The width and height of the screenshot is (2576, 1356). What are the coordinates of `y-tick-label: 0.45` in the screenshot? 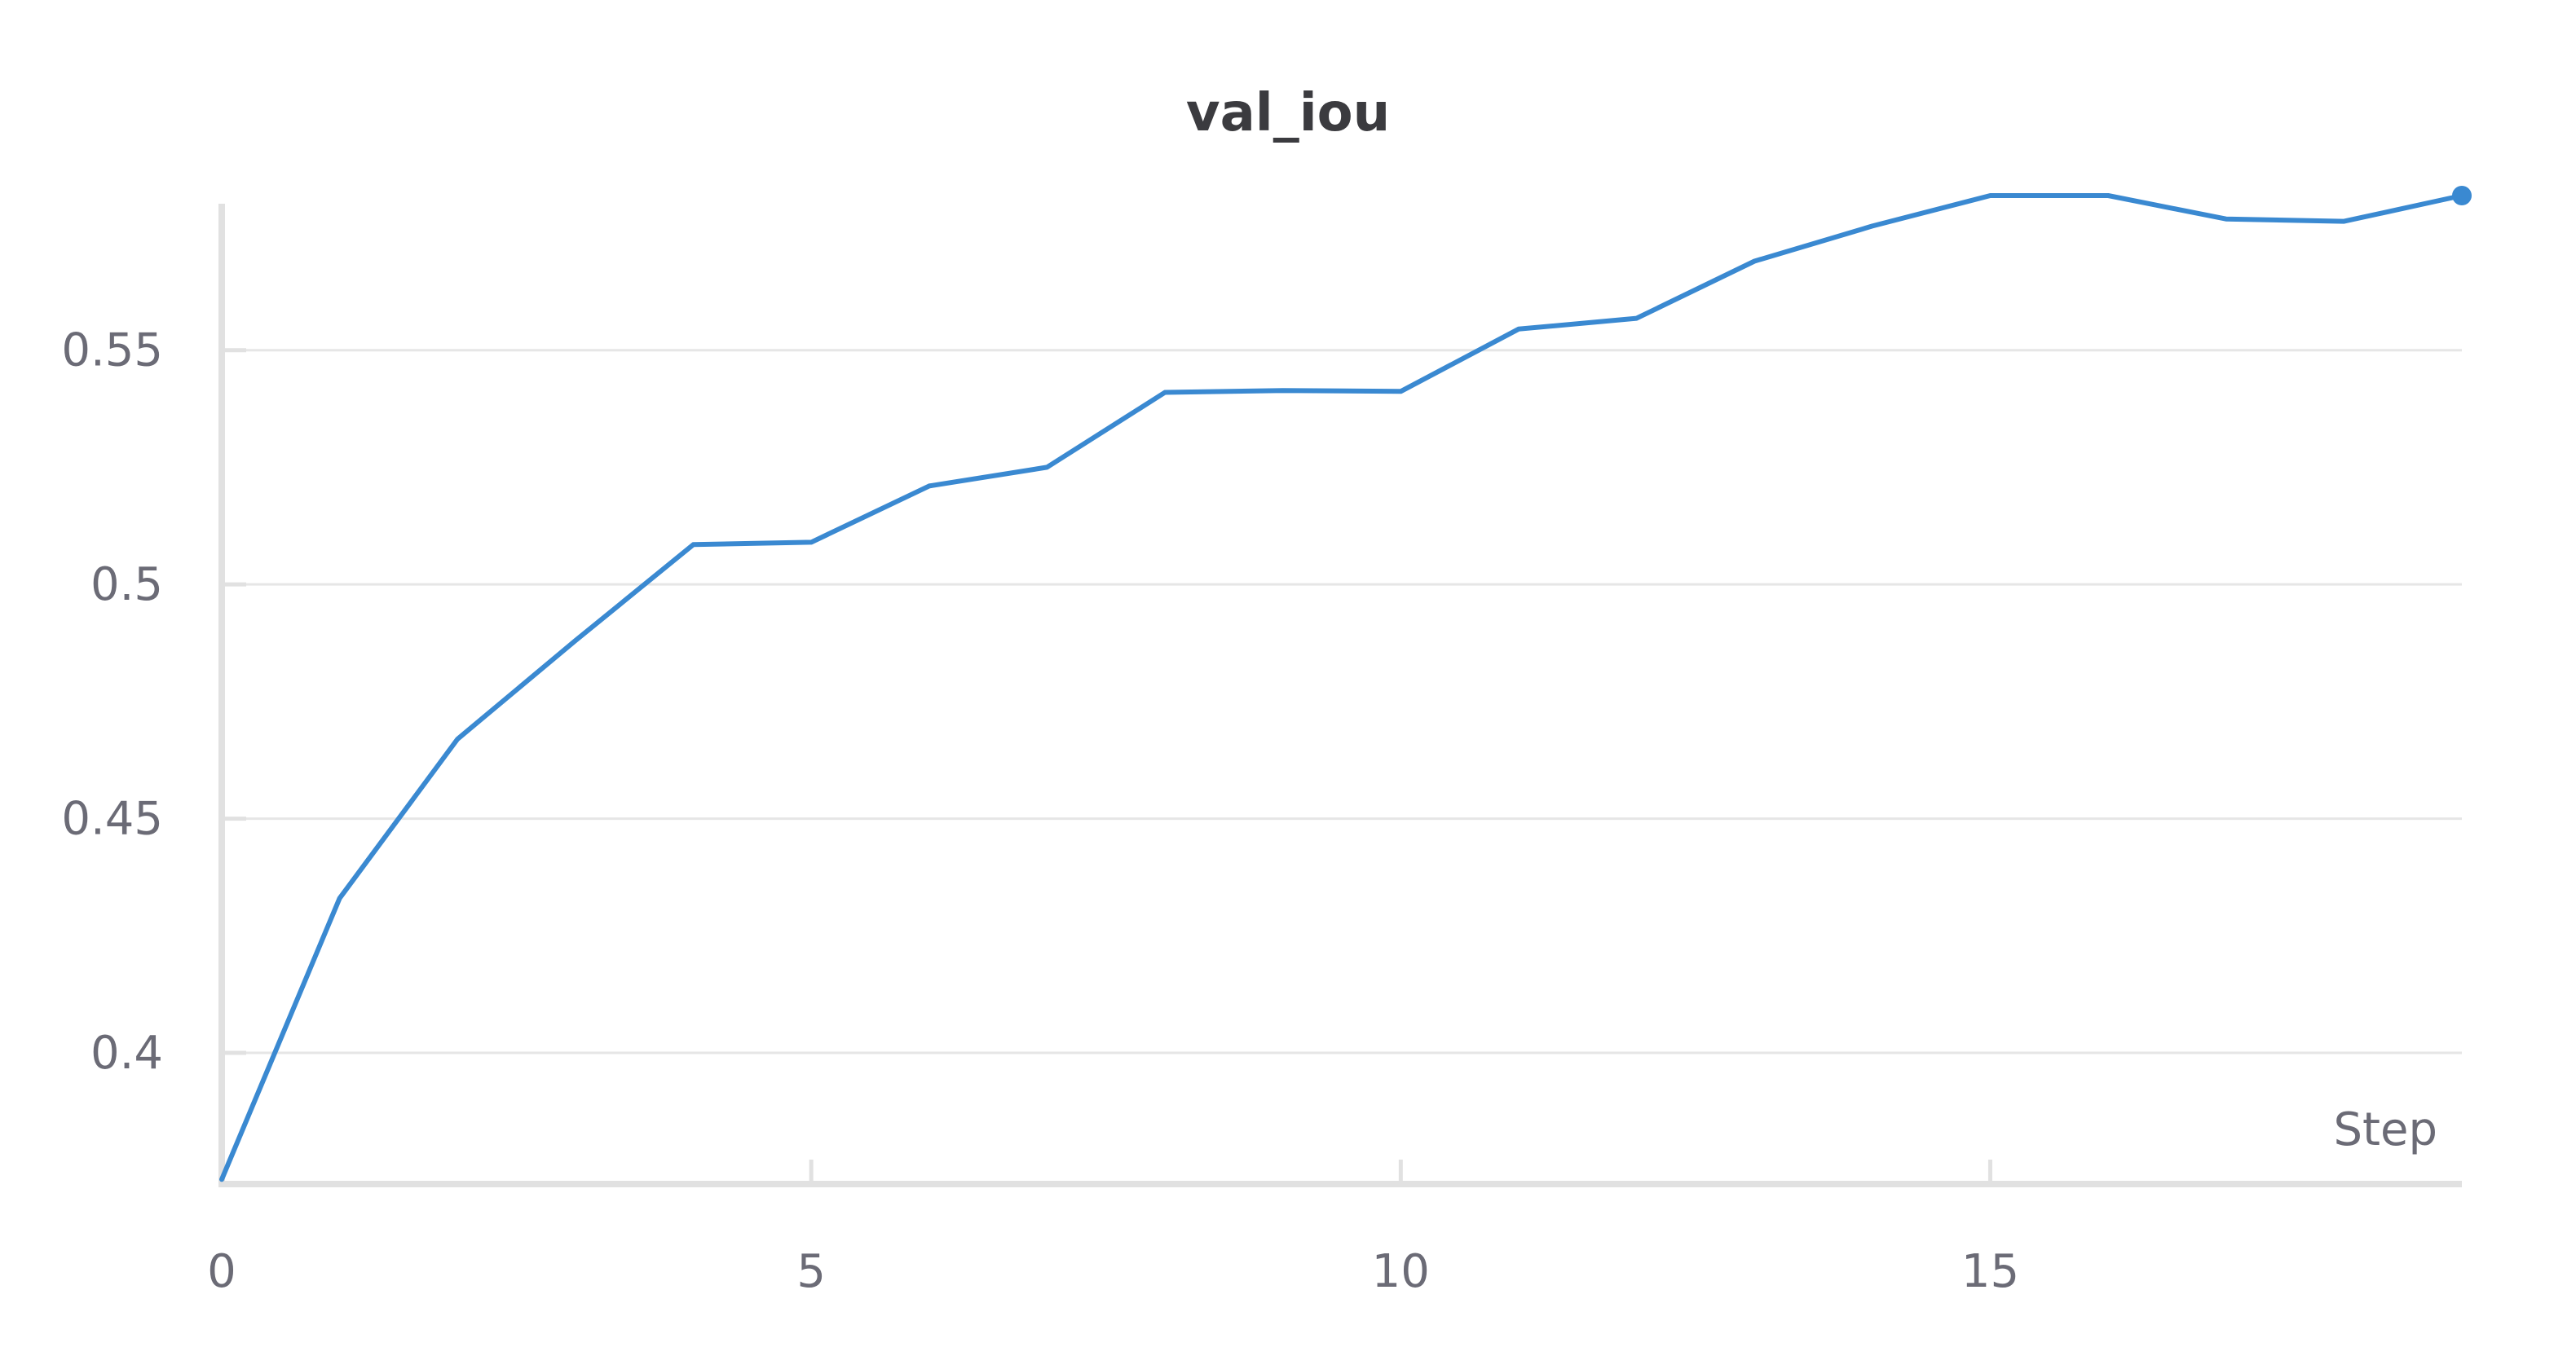 It's located at (112, 819).